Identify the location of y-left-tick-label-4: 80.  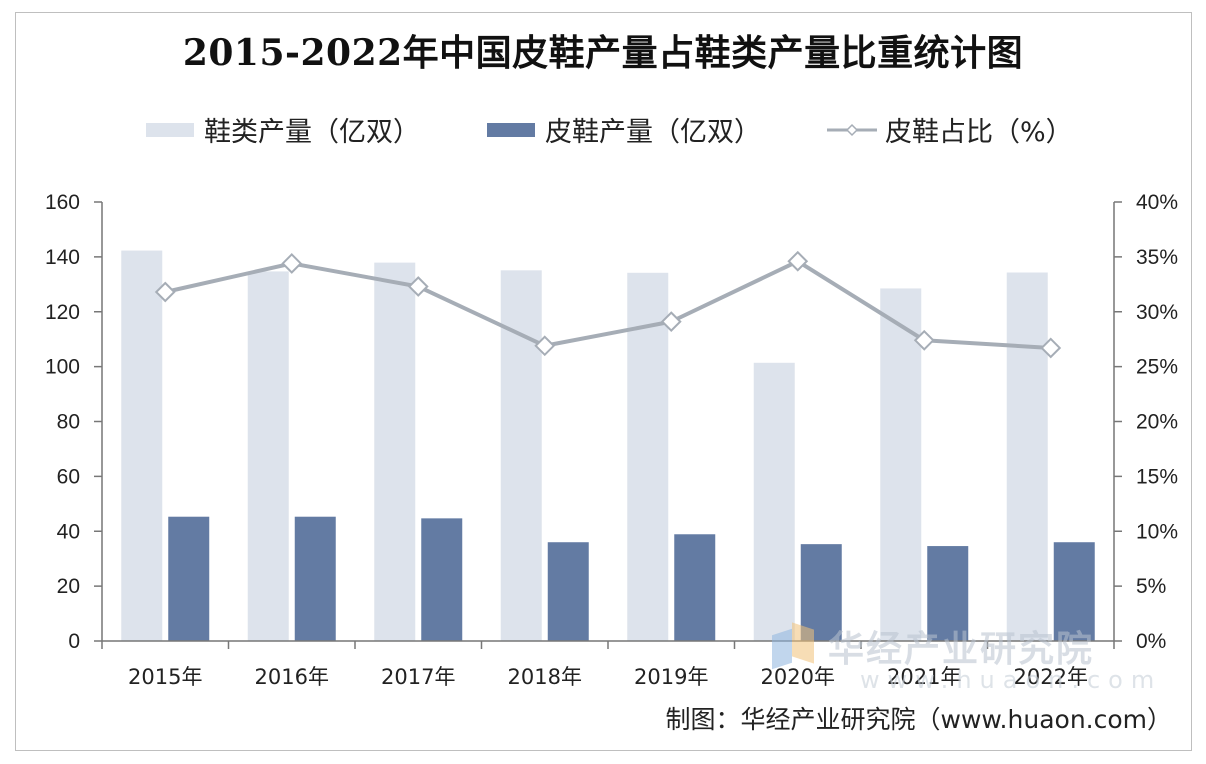
(68, 422).